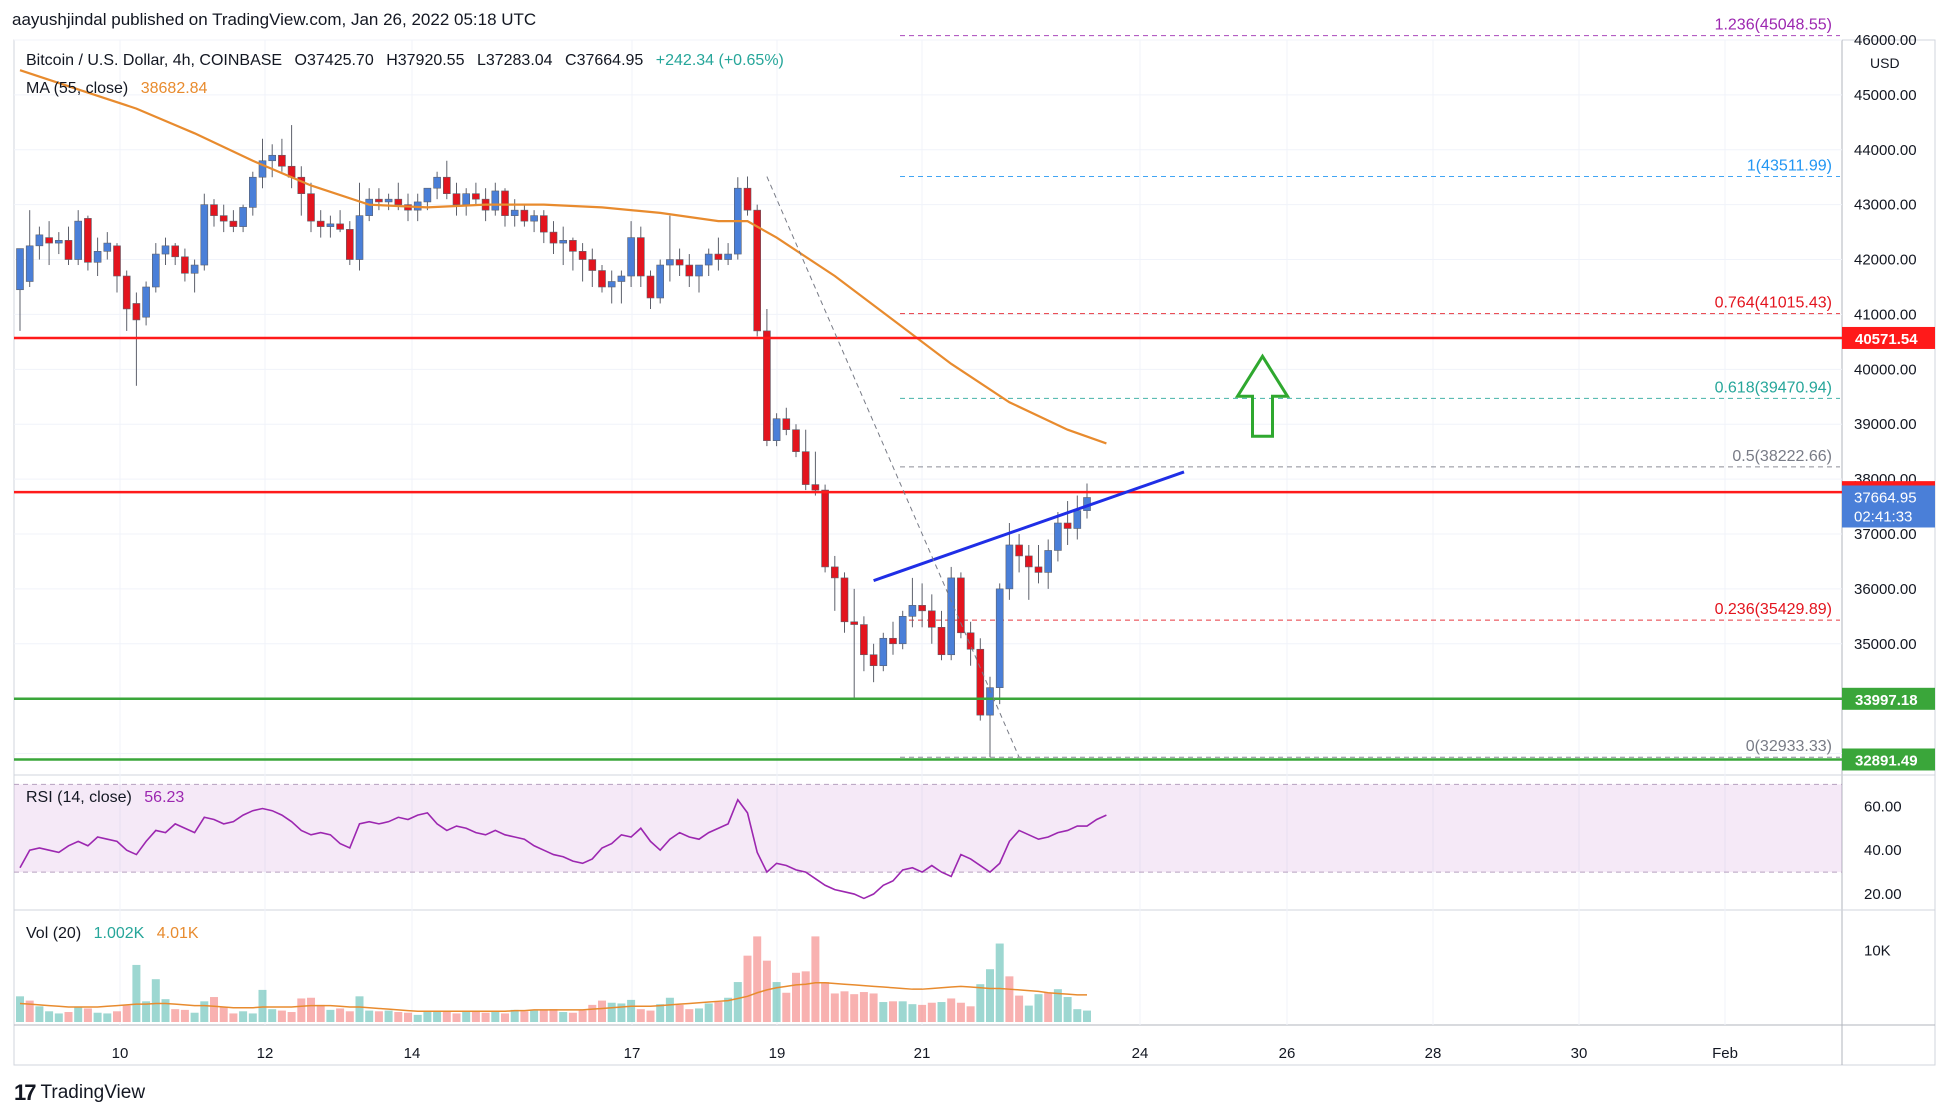  I want to click on x-tick-label: 12, so click(265, 1053).